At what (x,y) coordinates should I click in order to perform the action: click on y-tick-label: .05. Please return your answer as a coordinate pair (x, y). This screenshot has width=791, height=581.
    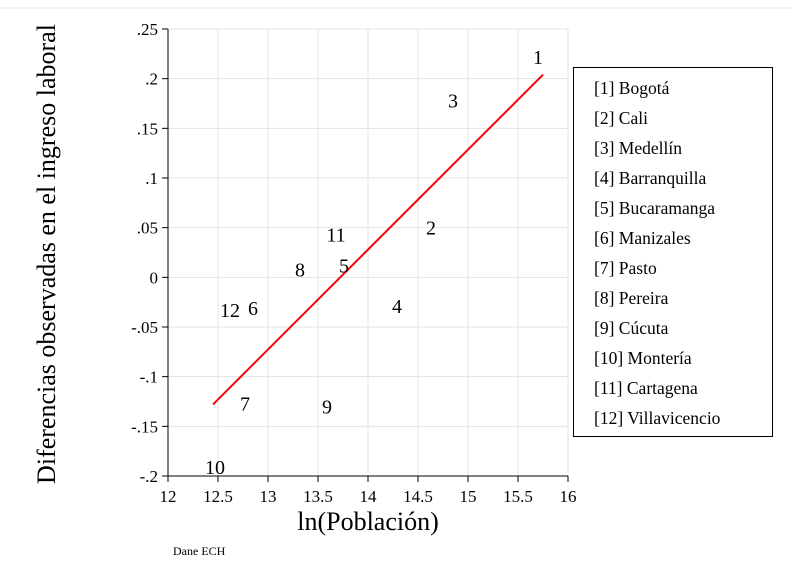
    Looking at the image, I should click on (147, 228).